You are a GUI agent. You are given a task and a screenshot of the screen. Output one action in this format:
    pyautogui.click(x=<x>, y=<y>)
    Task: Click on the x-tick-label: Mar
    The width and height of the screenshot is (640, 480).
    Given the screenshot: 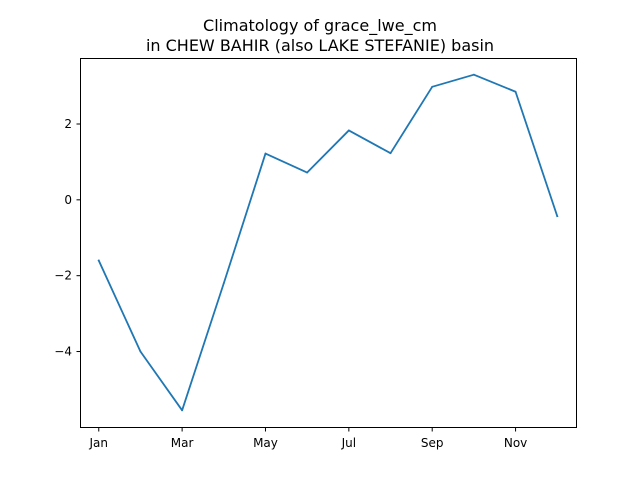 What is the action you would take?
    pyautogui.click(x=182, y=443)
    